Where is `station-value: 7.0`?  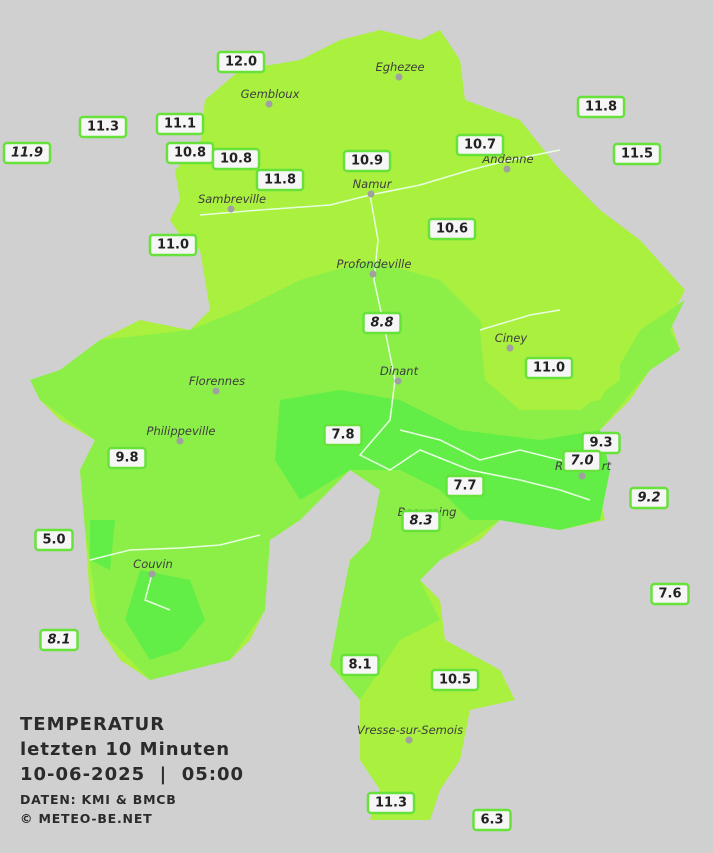 station-value: 7.0 is located at coordinates (581, 461).